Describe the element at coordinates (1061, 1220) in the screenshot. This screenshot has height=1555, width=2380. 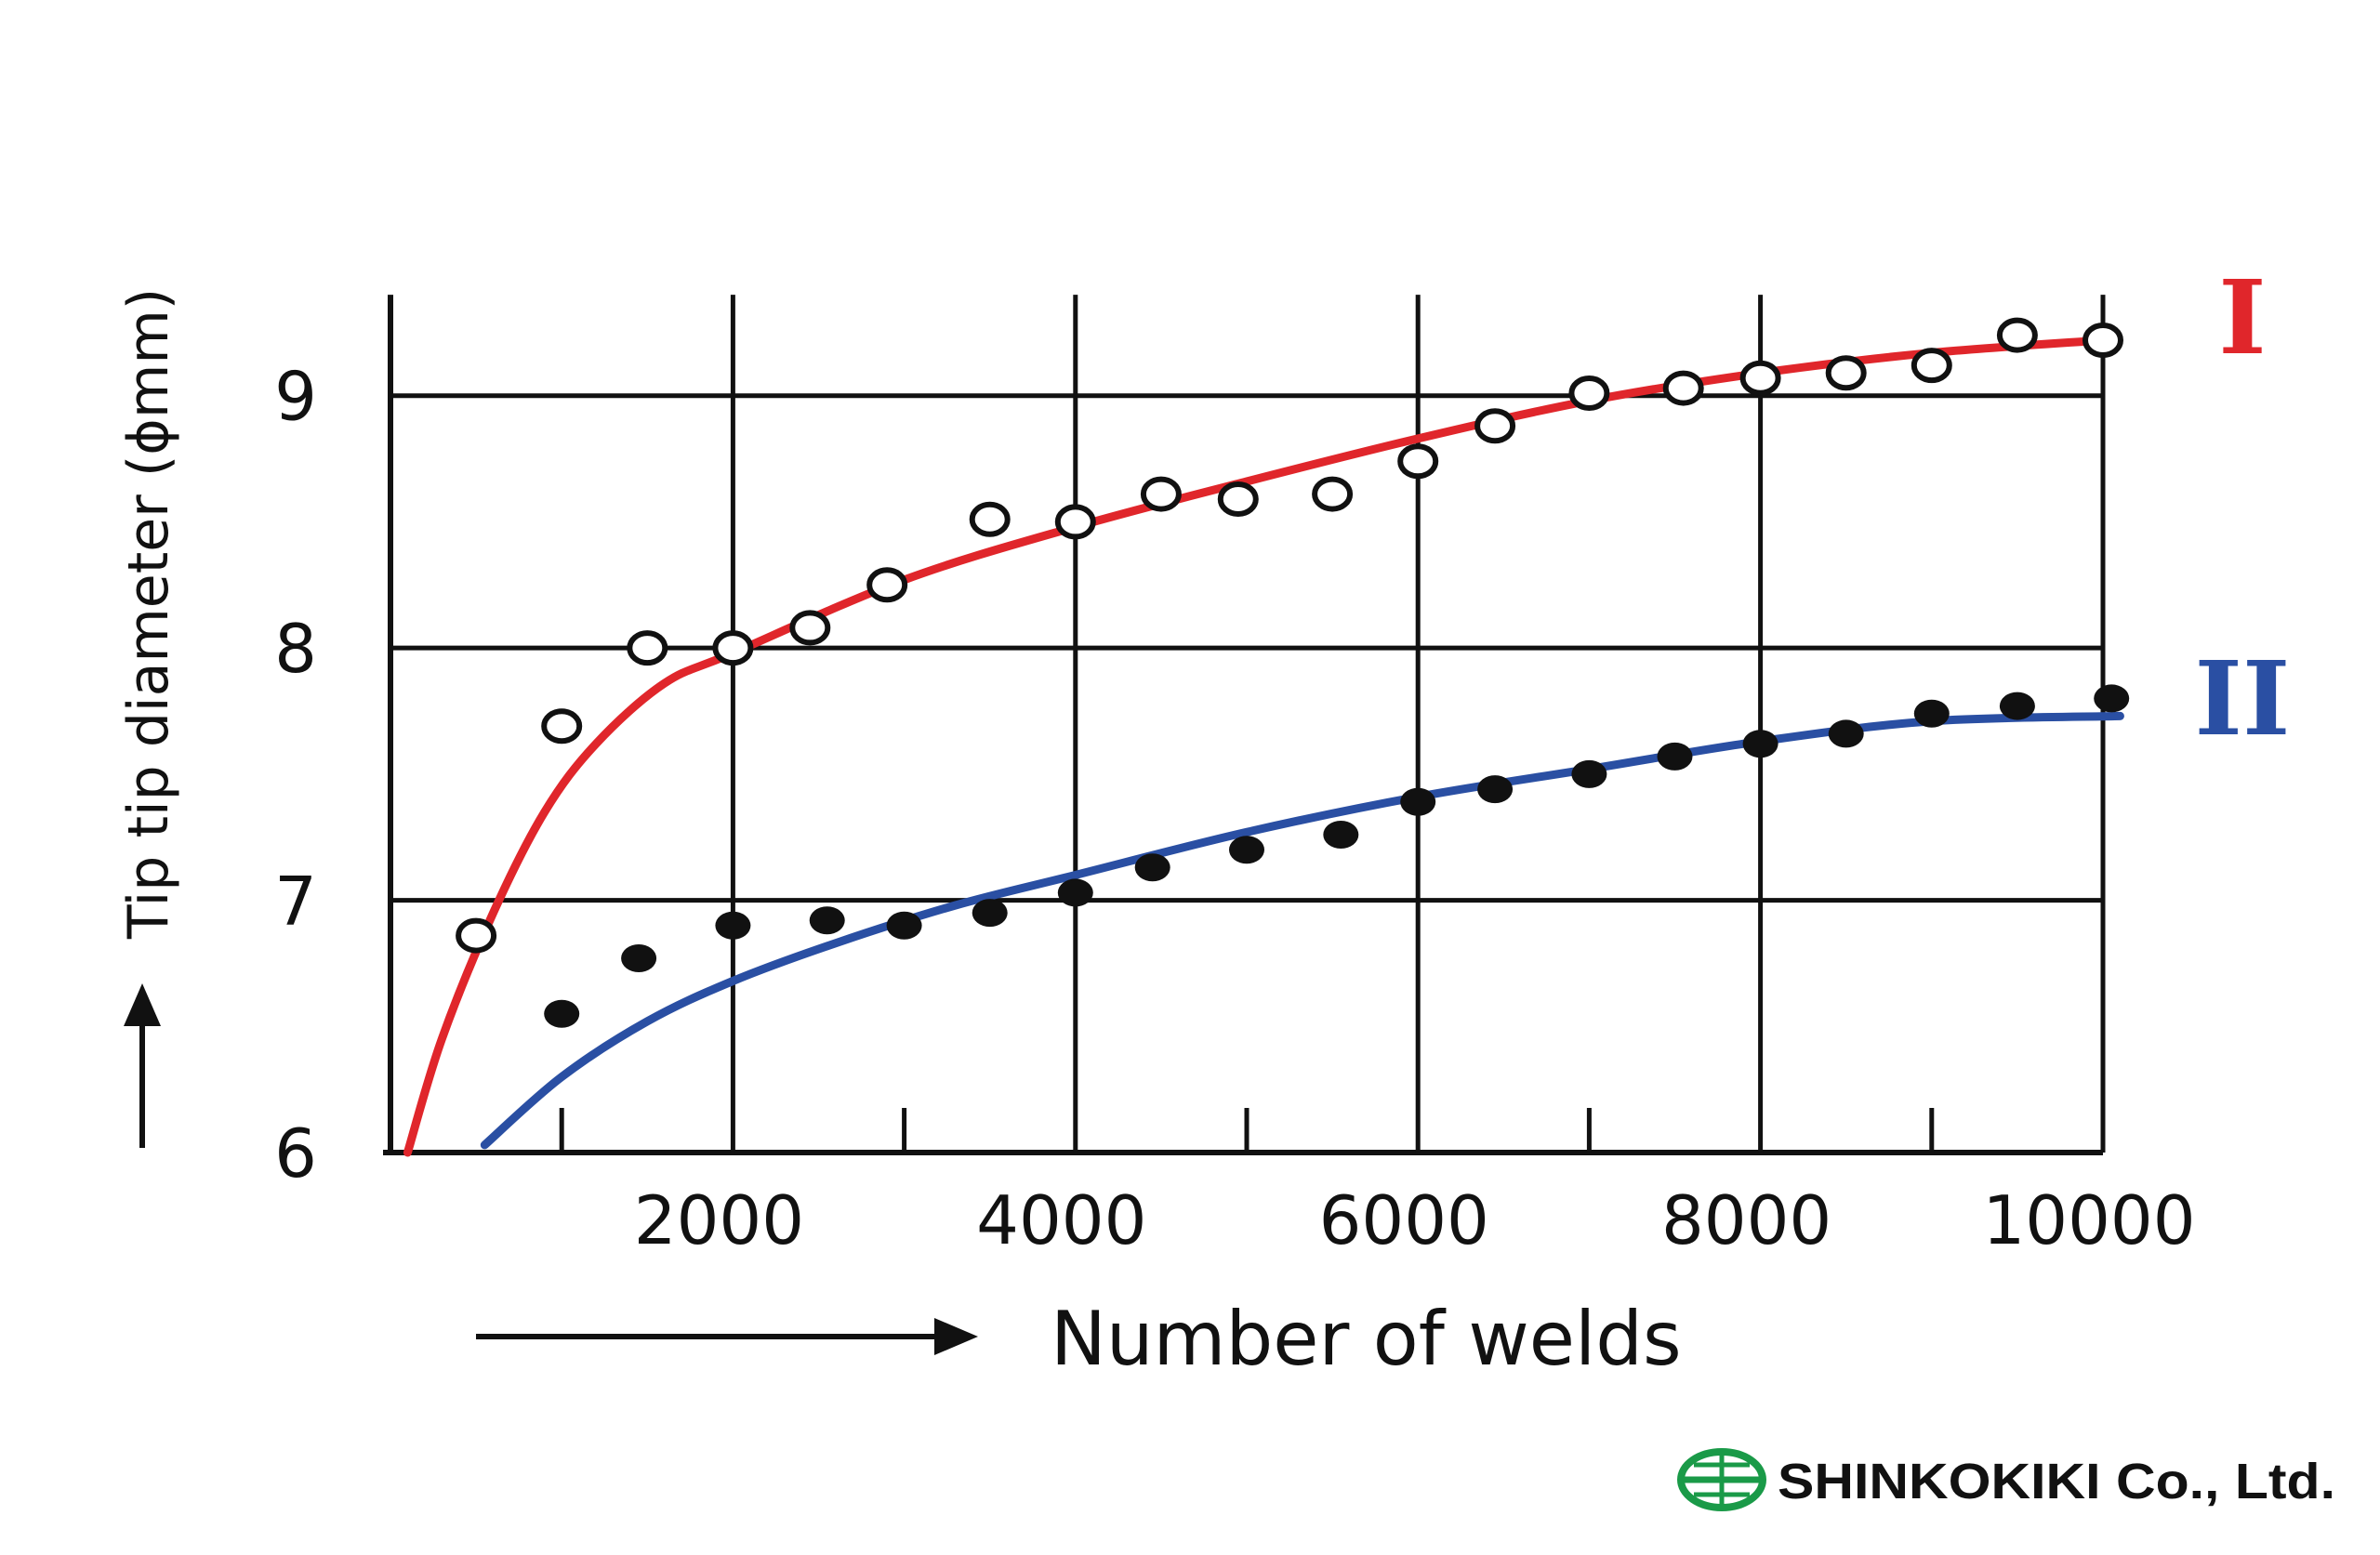
I see `x-tick-label: 4000` at that location.